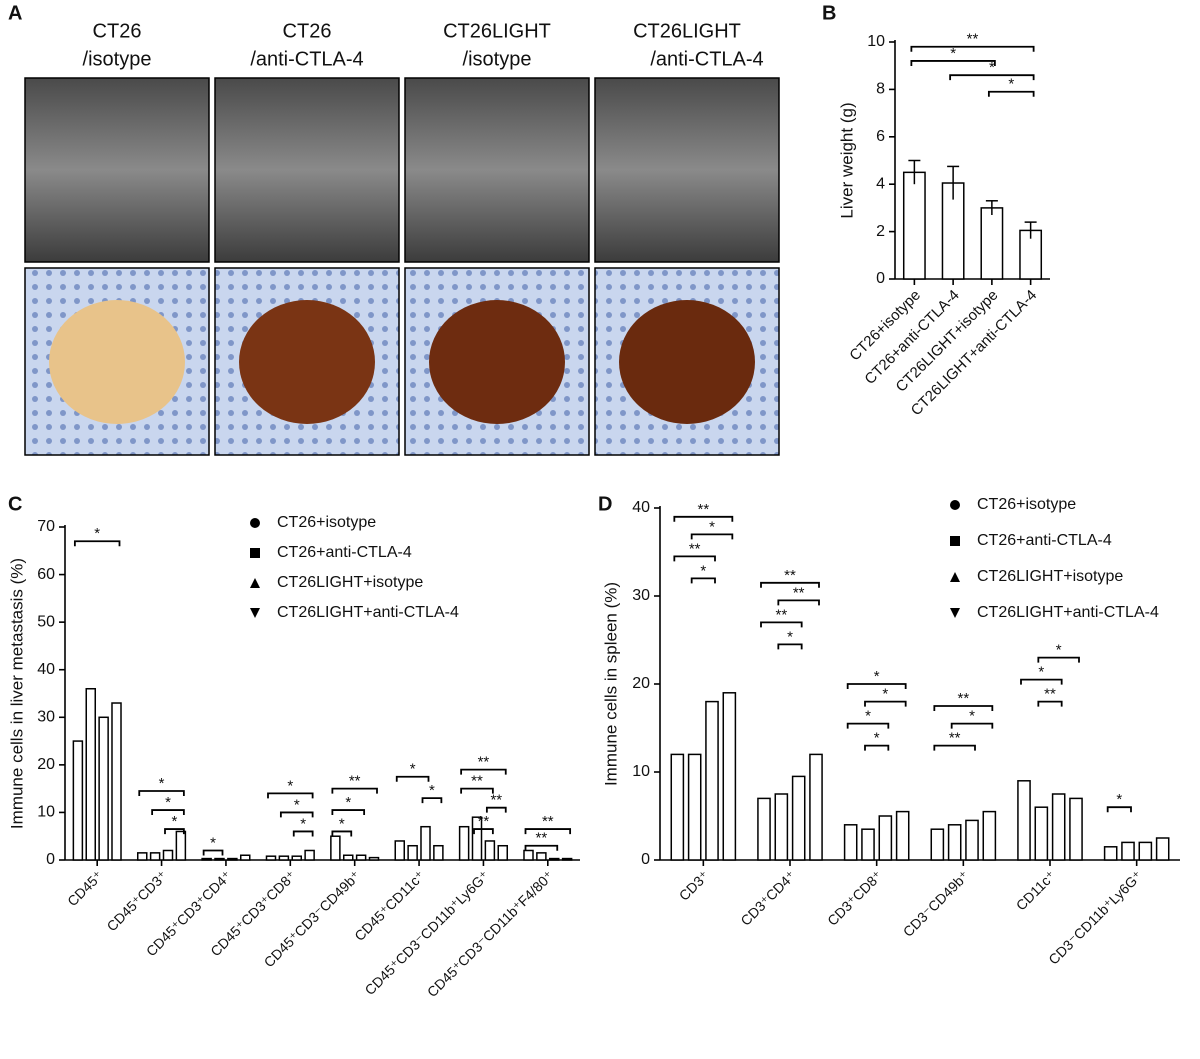 This screenshot has width=1200, height=1059. Describe the element at coordinates (344, 552) in the screenshot. I see `legend-label: CT26+anti-CTLA-4` at that location.